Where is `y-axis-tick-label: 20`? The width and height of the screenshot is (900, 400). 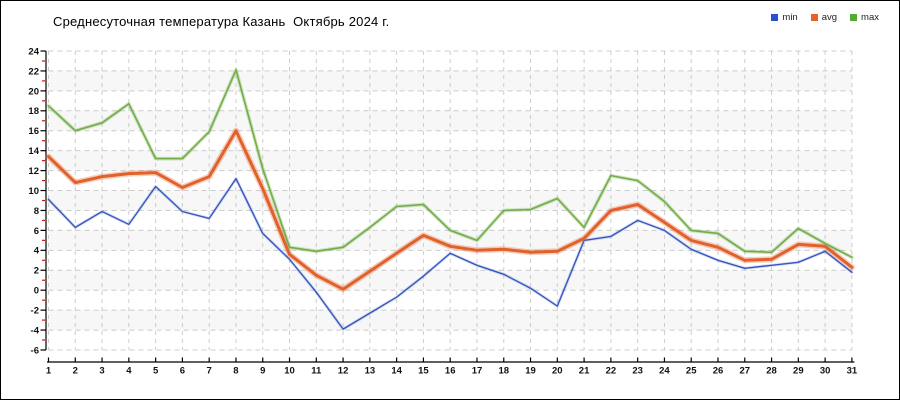
y-axis-tick-label: 20 is located at coordinates (33, 91).